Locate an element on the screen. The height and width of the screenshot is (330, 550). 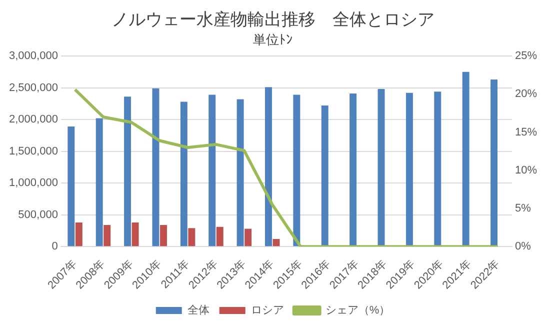
y2-tick-label: 20% is located at coordinates (526, 94).